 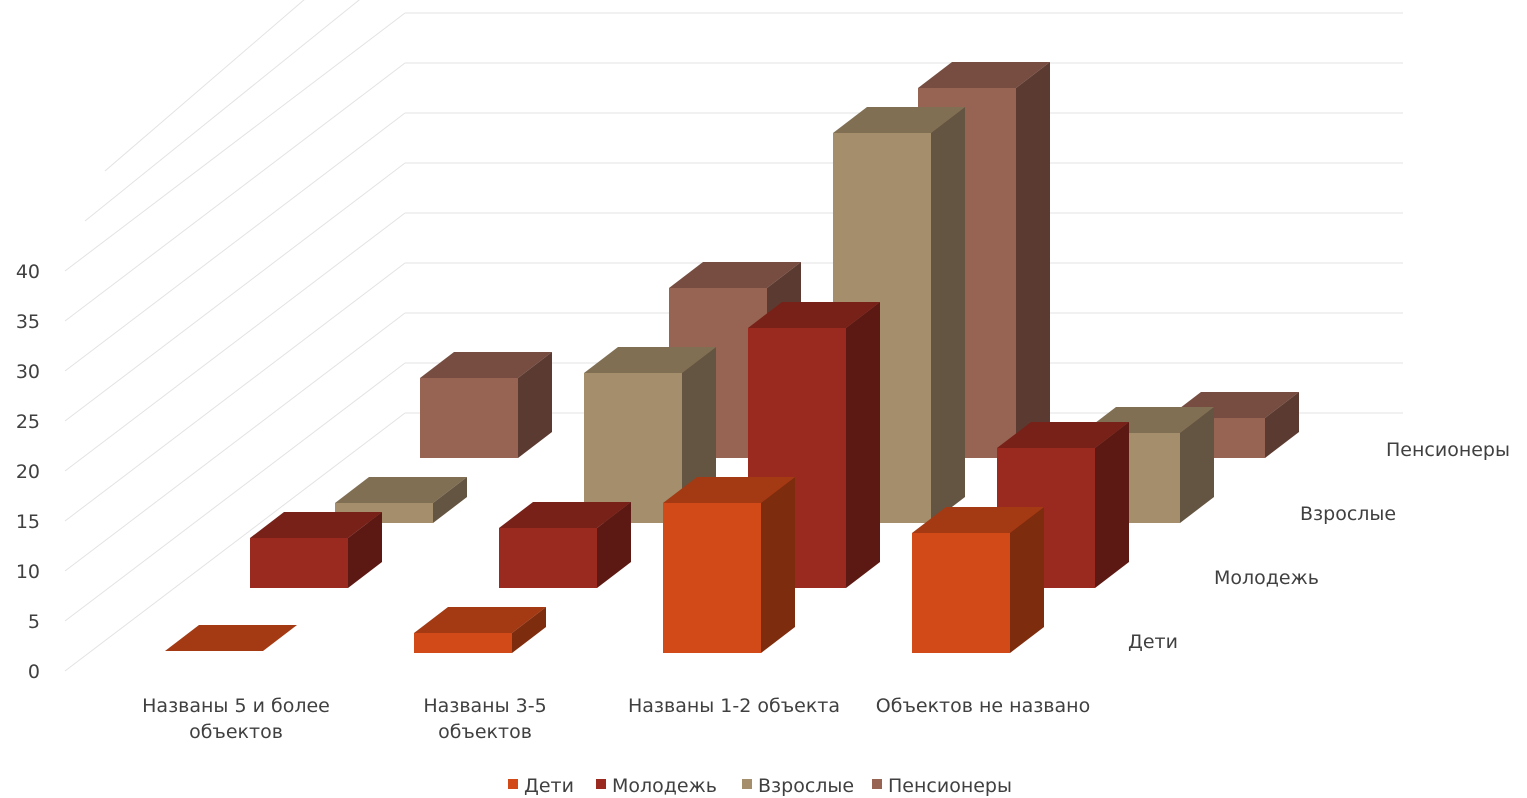 I want to click on y-tick-label: 20, so click(x=28, y=472).